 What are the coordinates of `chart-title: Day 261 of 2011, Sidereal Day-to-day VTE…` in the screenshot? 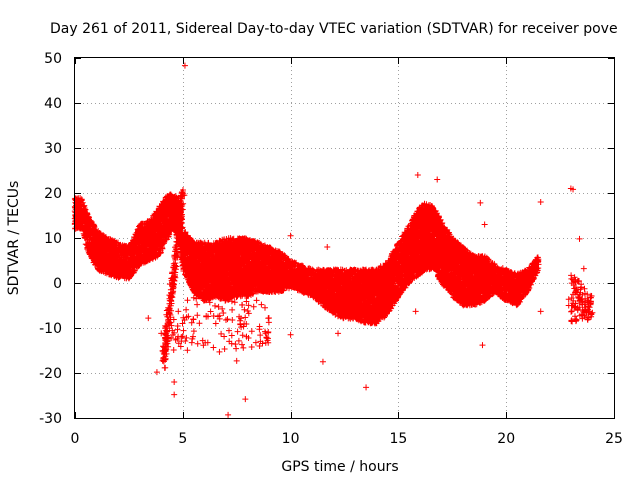 It's located at (334, 29).